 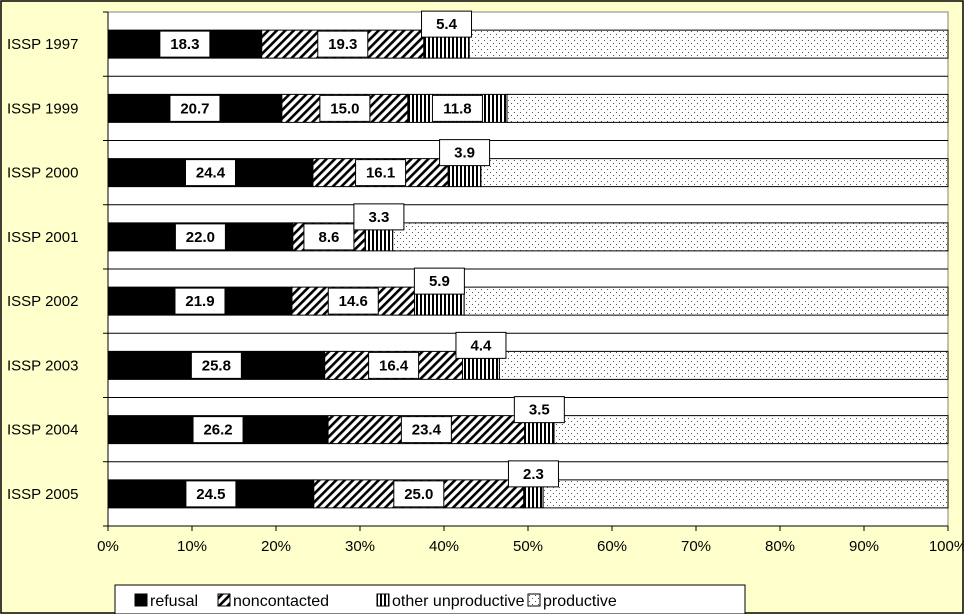 I want to click on data-label: 20.7, so click(x=194, y=108).